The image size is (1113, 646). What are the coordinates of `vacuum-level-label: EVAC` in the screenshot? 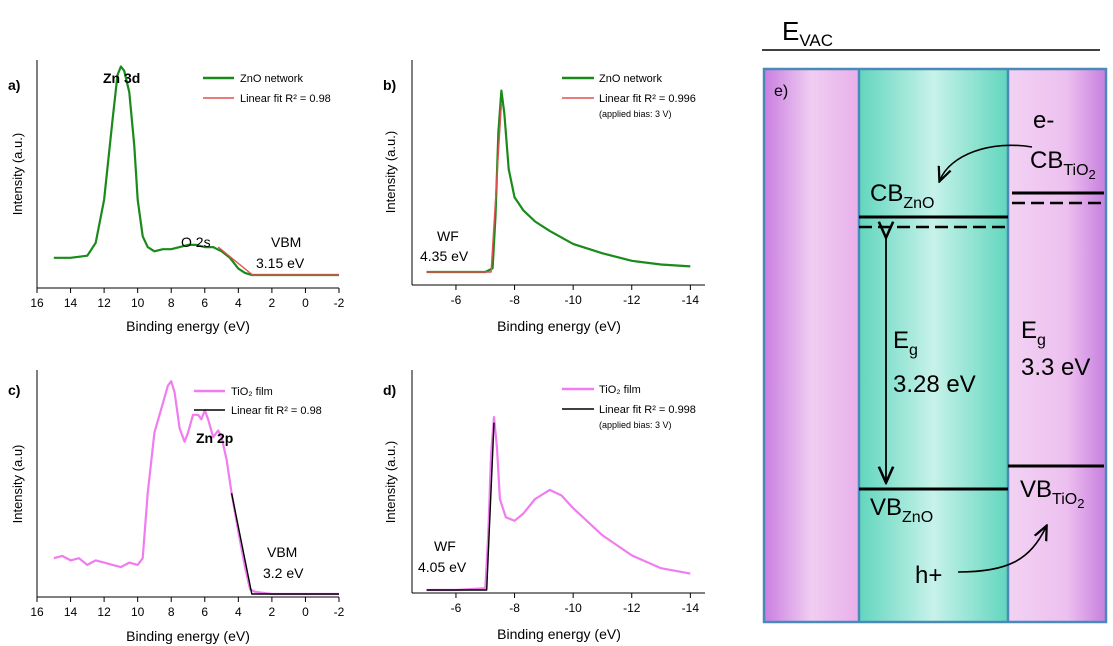 It's located at (807, 33).